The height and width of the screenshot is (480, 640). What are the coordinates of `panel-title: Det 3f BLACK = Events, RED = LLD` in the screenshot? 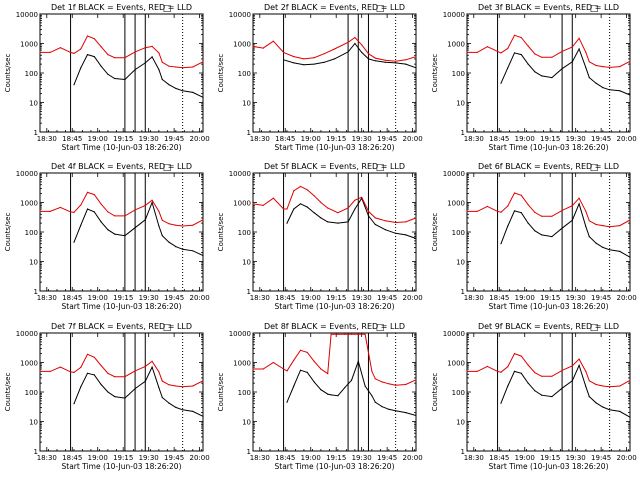 It's located at (548, 7).